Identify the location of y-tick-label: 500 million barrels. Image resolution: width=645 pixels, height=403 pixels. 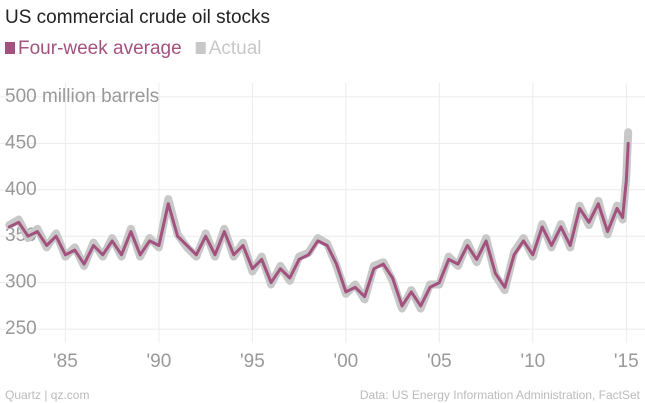
(82, 96).